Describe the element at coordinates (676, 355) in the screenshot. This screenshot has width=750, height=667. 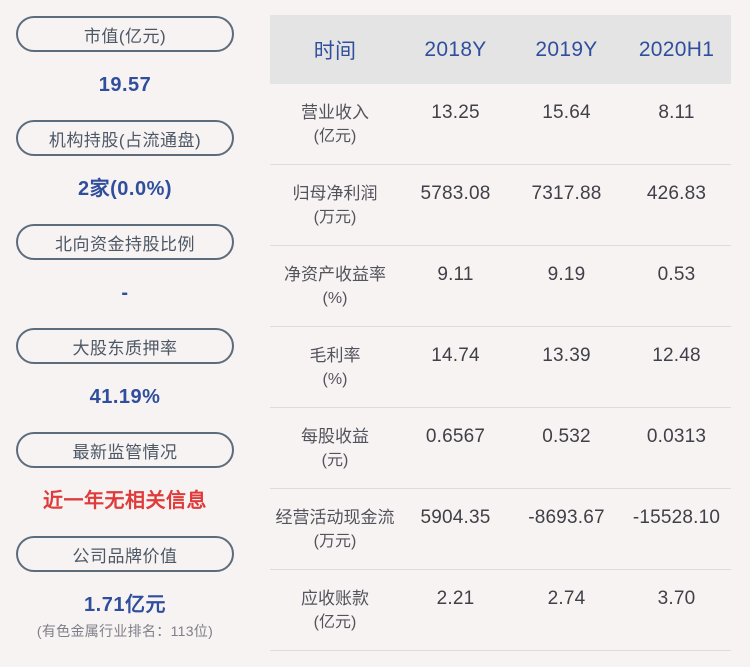
I see `value-2020h1: 12.48` at that location.